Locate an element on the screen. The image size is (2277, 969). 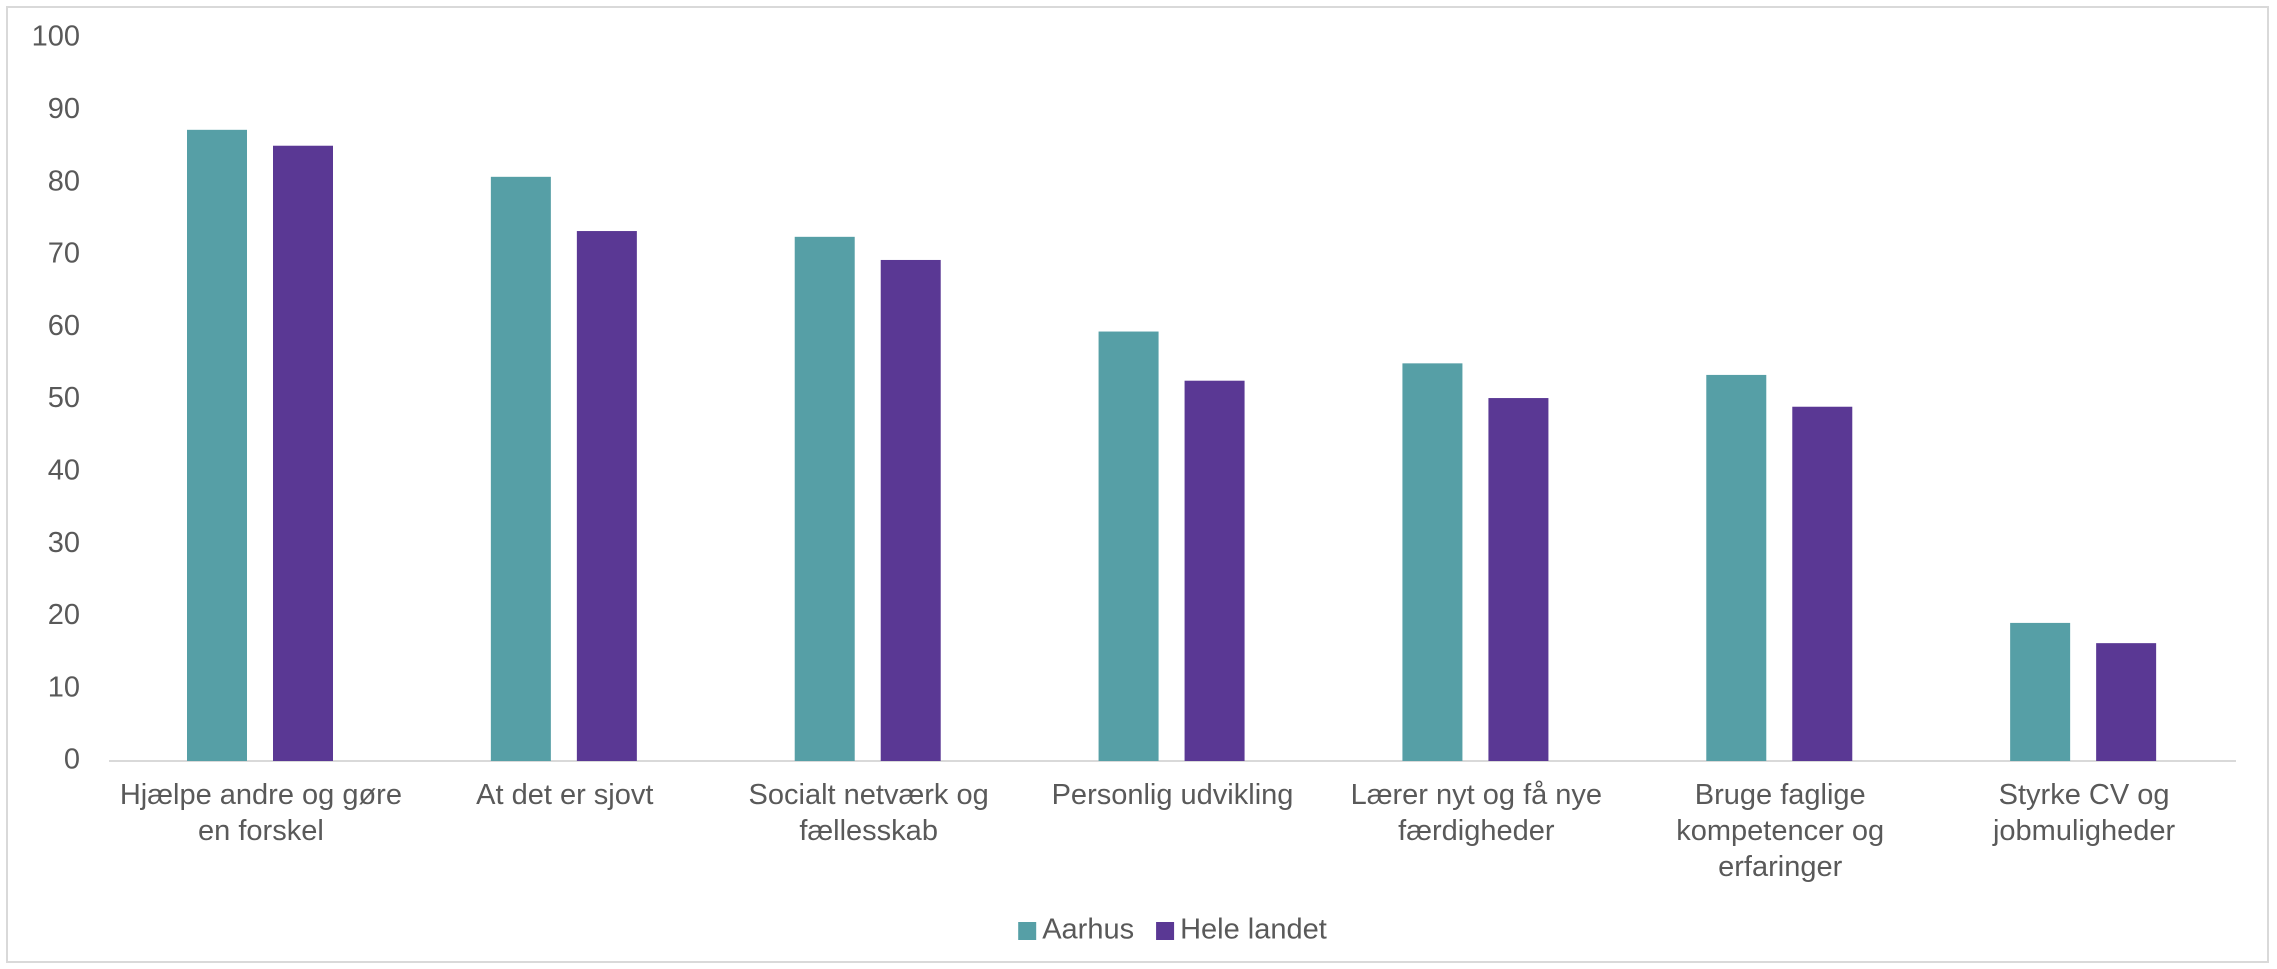
y-tick-label: 70 is located at coordinates (64, 254).